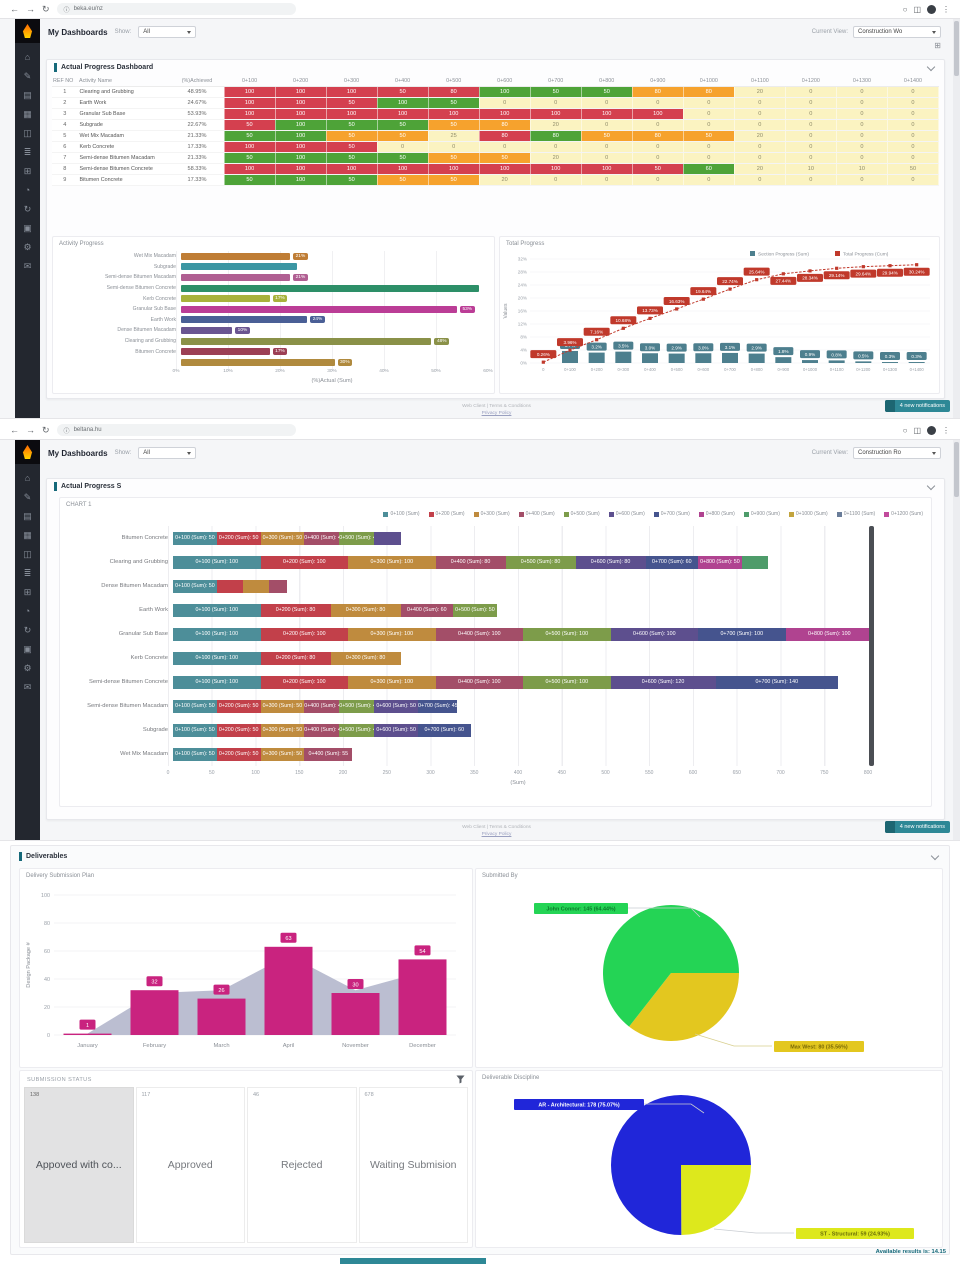 This screenshot has width=960, height=1268. What do you see at coordinates (903, 514) in the screenshot?
I see `legend-item: 0+1200 (Sum)` at bounding box center [903, 514].